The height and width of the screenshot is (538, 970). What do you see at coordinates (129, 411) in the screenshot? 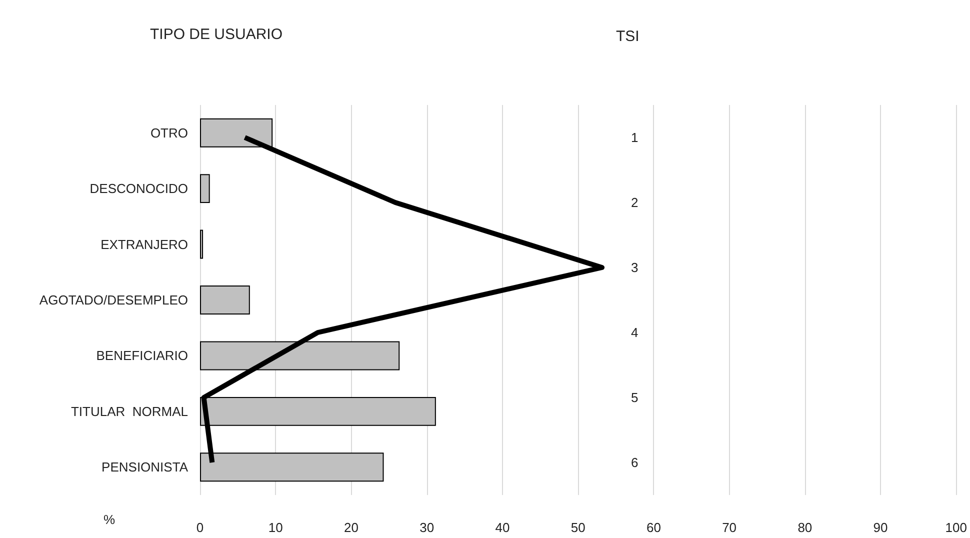
I see `y-tick-label: TITULAR NORMAL` at bounding box center [129, 411].